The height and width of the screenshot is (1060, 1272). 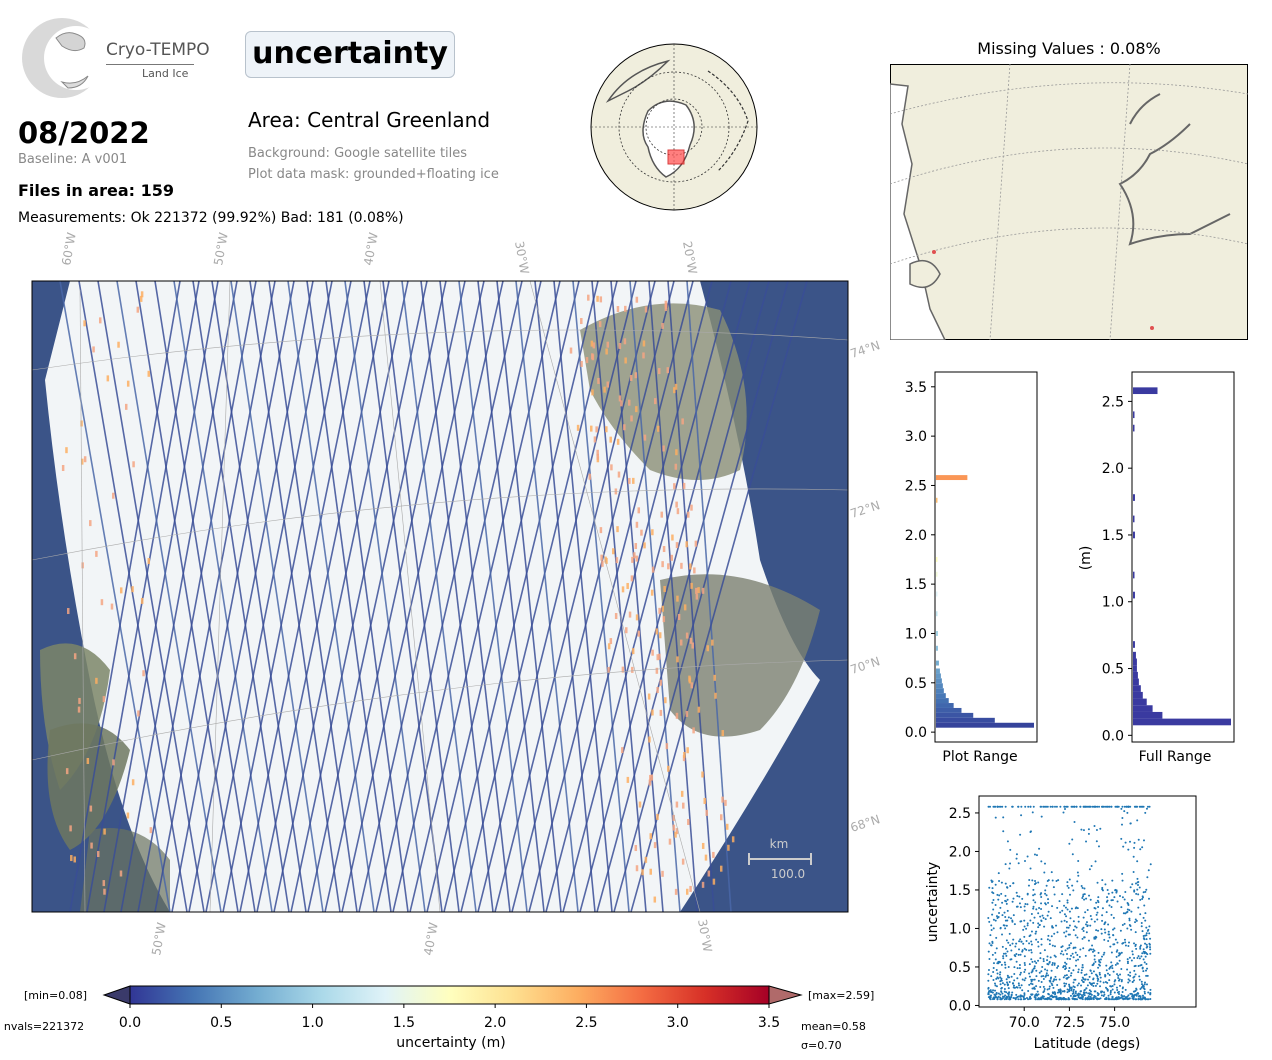 What do you see at coordinates (522, 257) in the screenshot?
I see `lon-label-top-30w: 30°W` at bounding box center [522, 257].